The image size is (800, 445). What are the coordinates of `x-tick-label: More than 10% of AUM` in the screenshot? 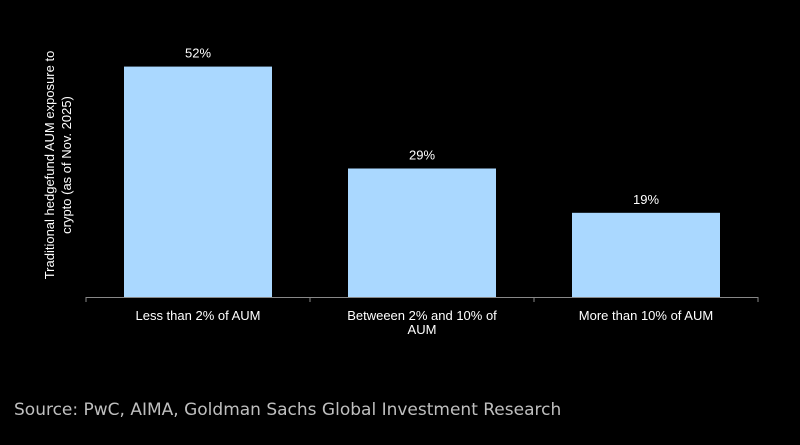 It's located at (646, 315).